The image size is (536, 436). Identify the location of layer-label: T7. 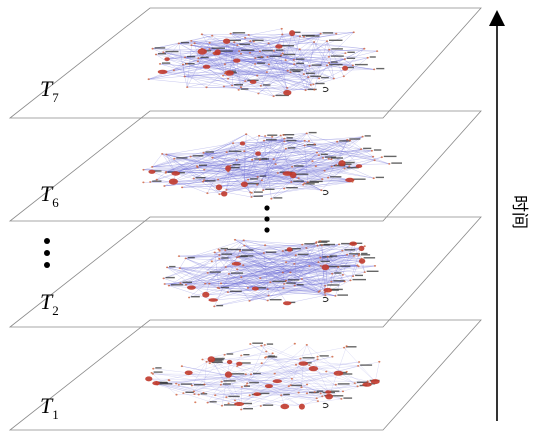
(49, 90).